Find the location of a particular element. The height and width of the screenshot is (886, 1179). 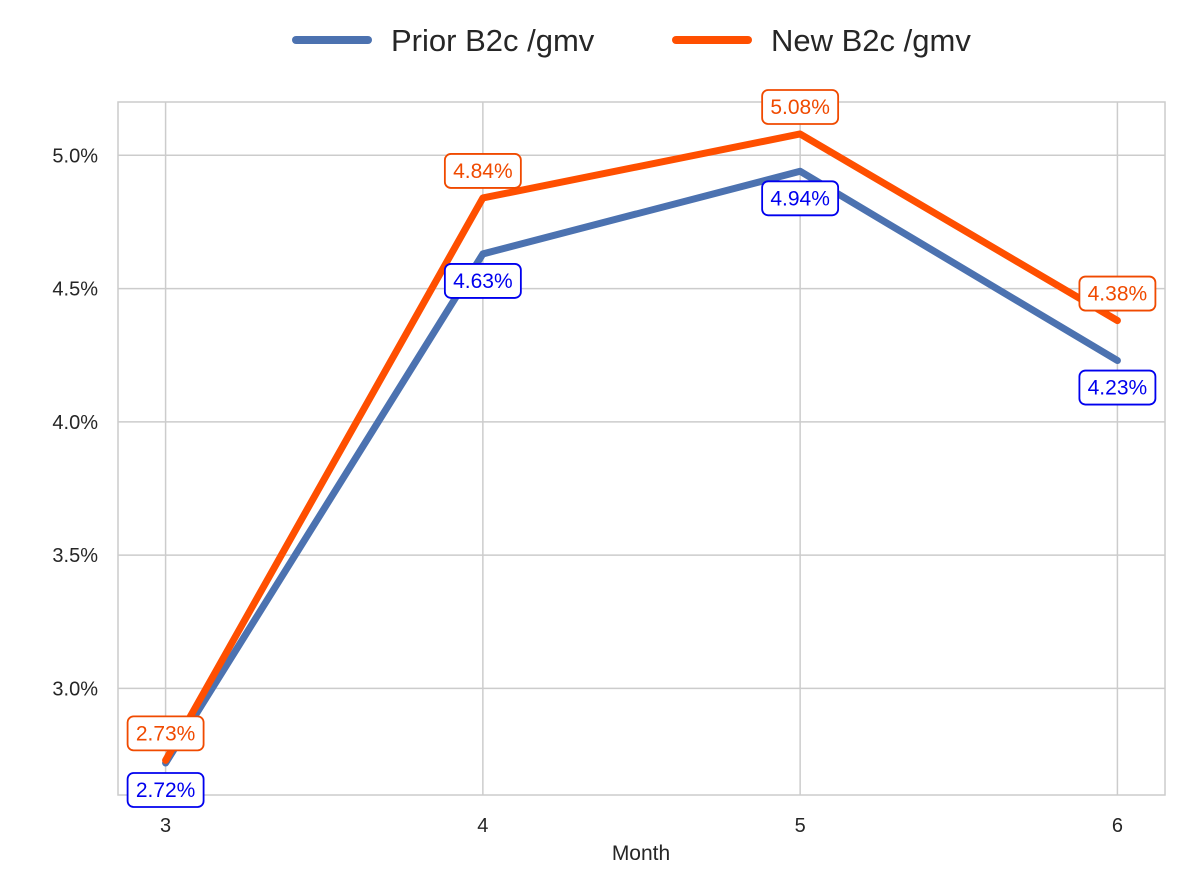

data-label: 4.94% is located at coordinates (800, 198).